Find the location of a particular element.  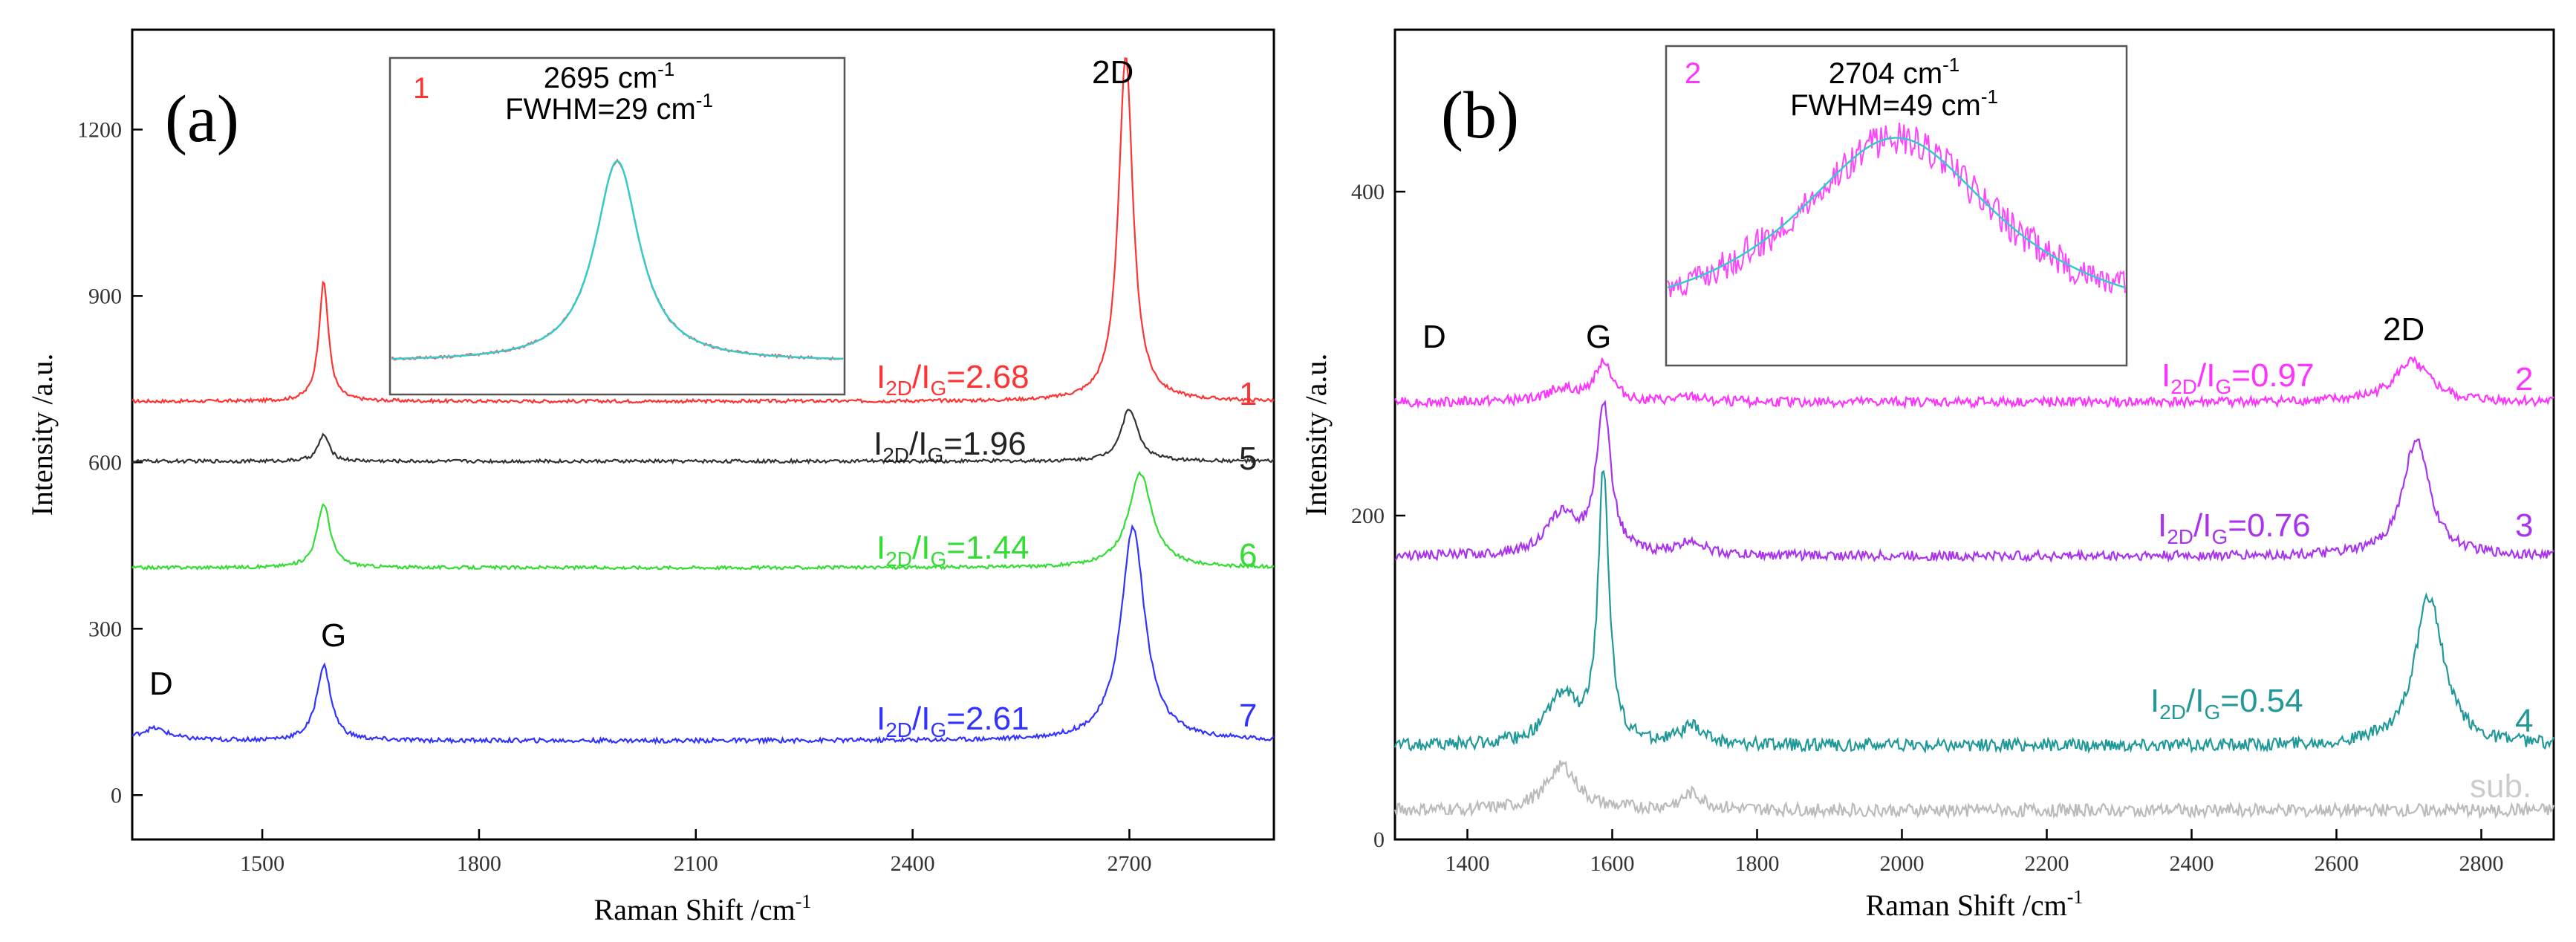

panel-a-xtick-label: 1800 is located at coordinates (479, 863).